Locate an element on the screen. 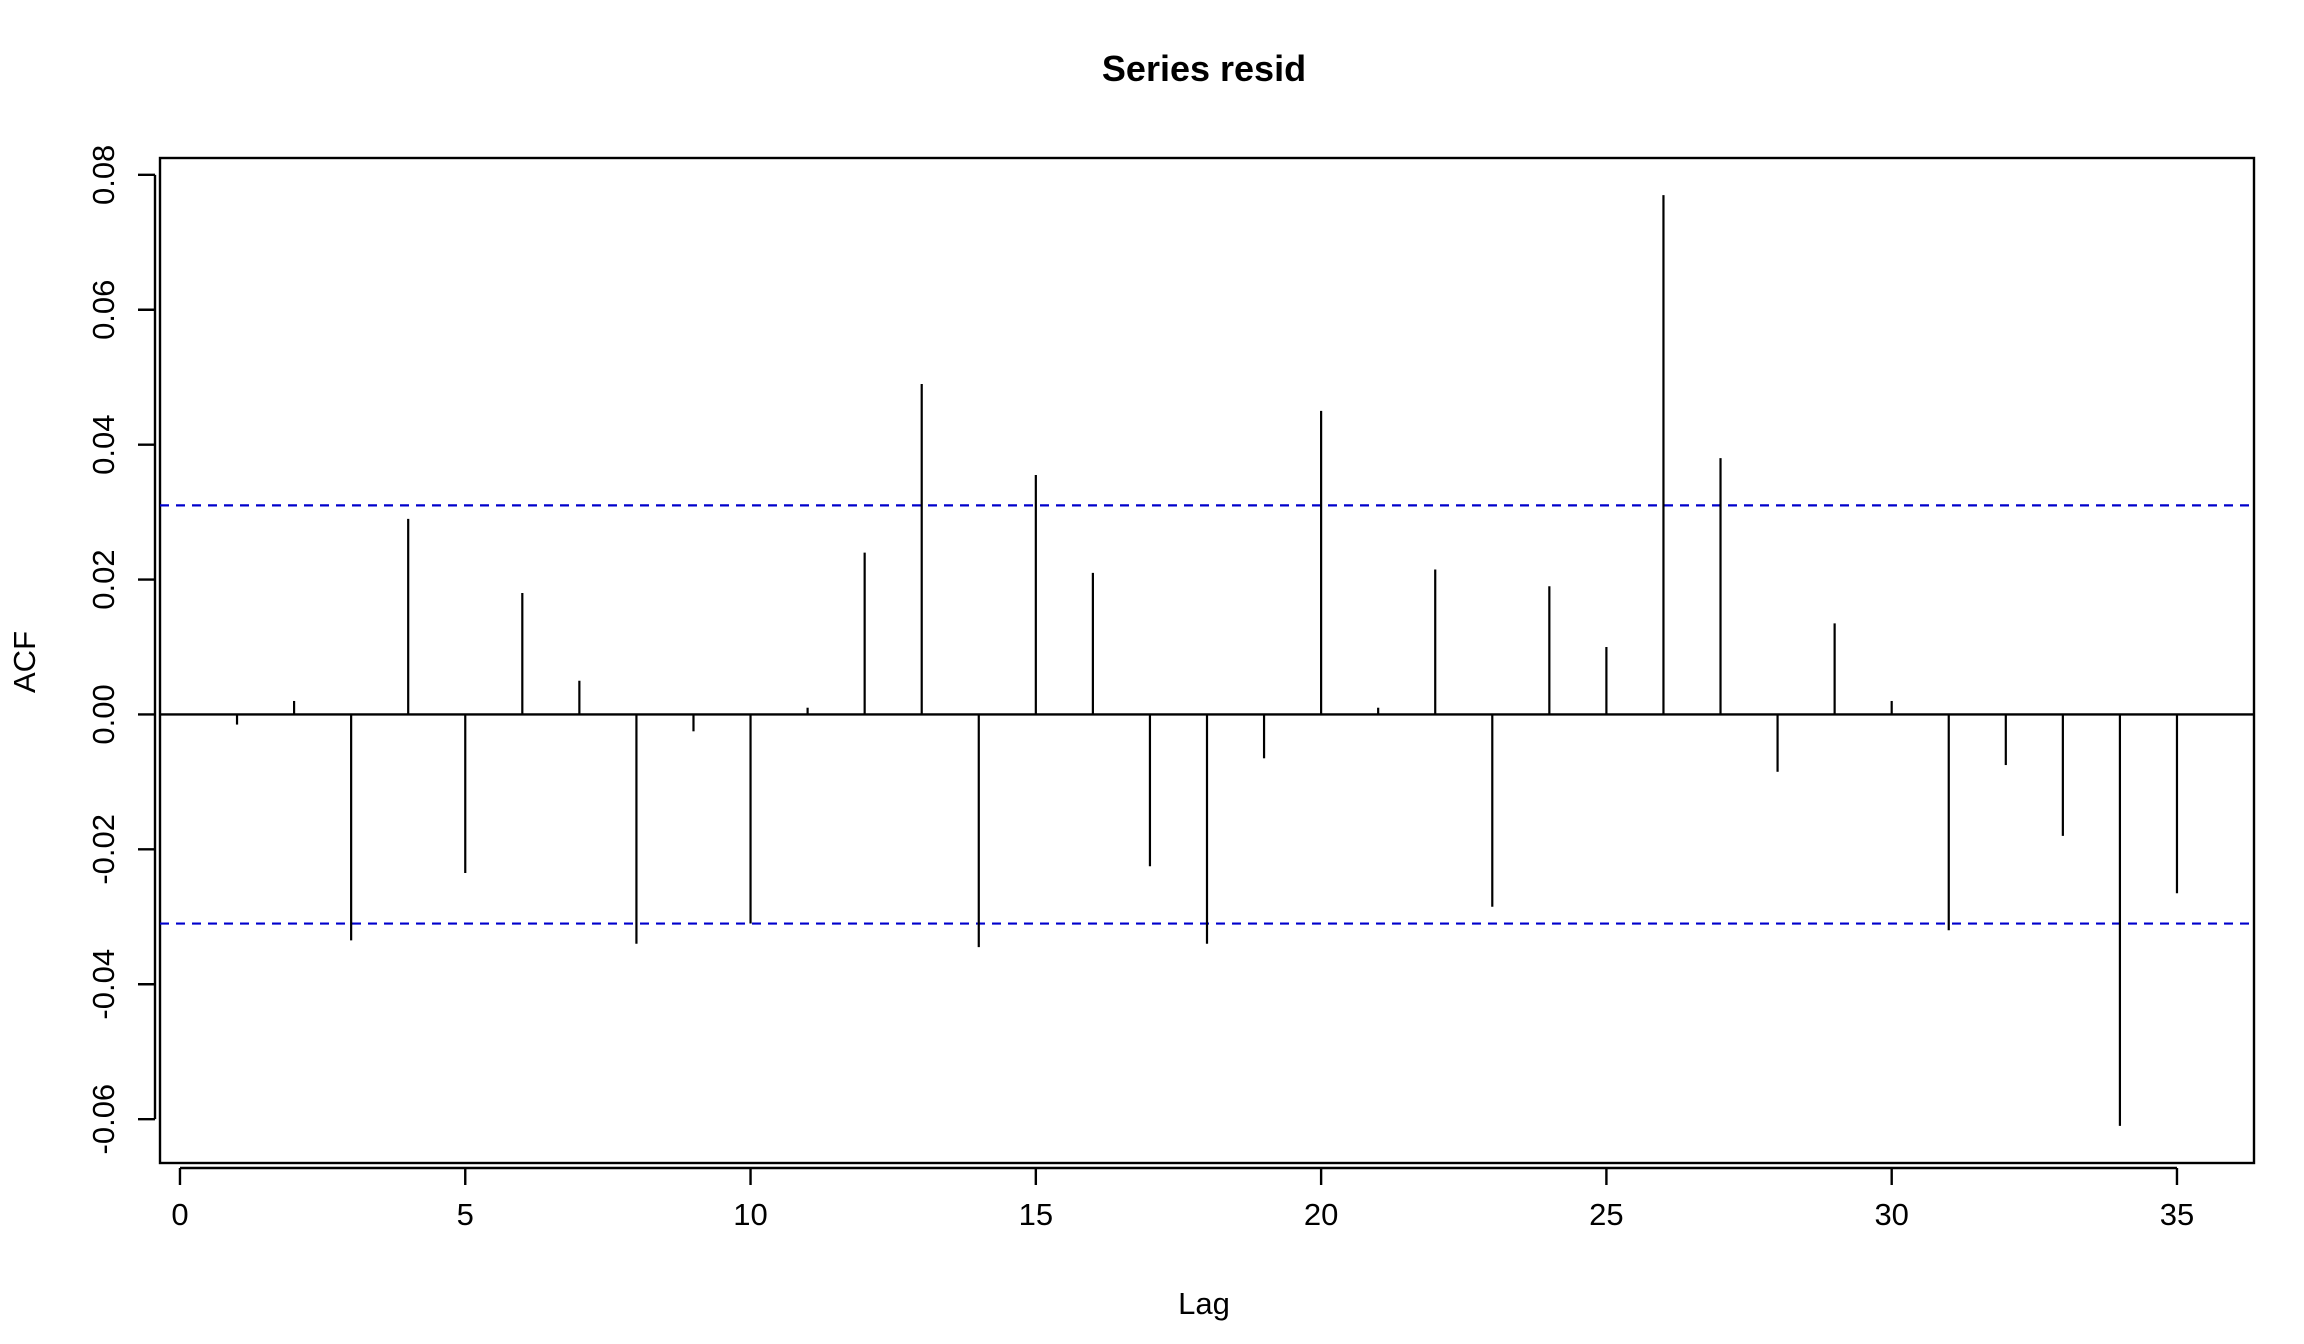 The height and width of the screenshot is (1344, 2304). x-tick-label: 35 is located at coordinates (2177, 1214).